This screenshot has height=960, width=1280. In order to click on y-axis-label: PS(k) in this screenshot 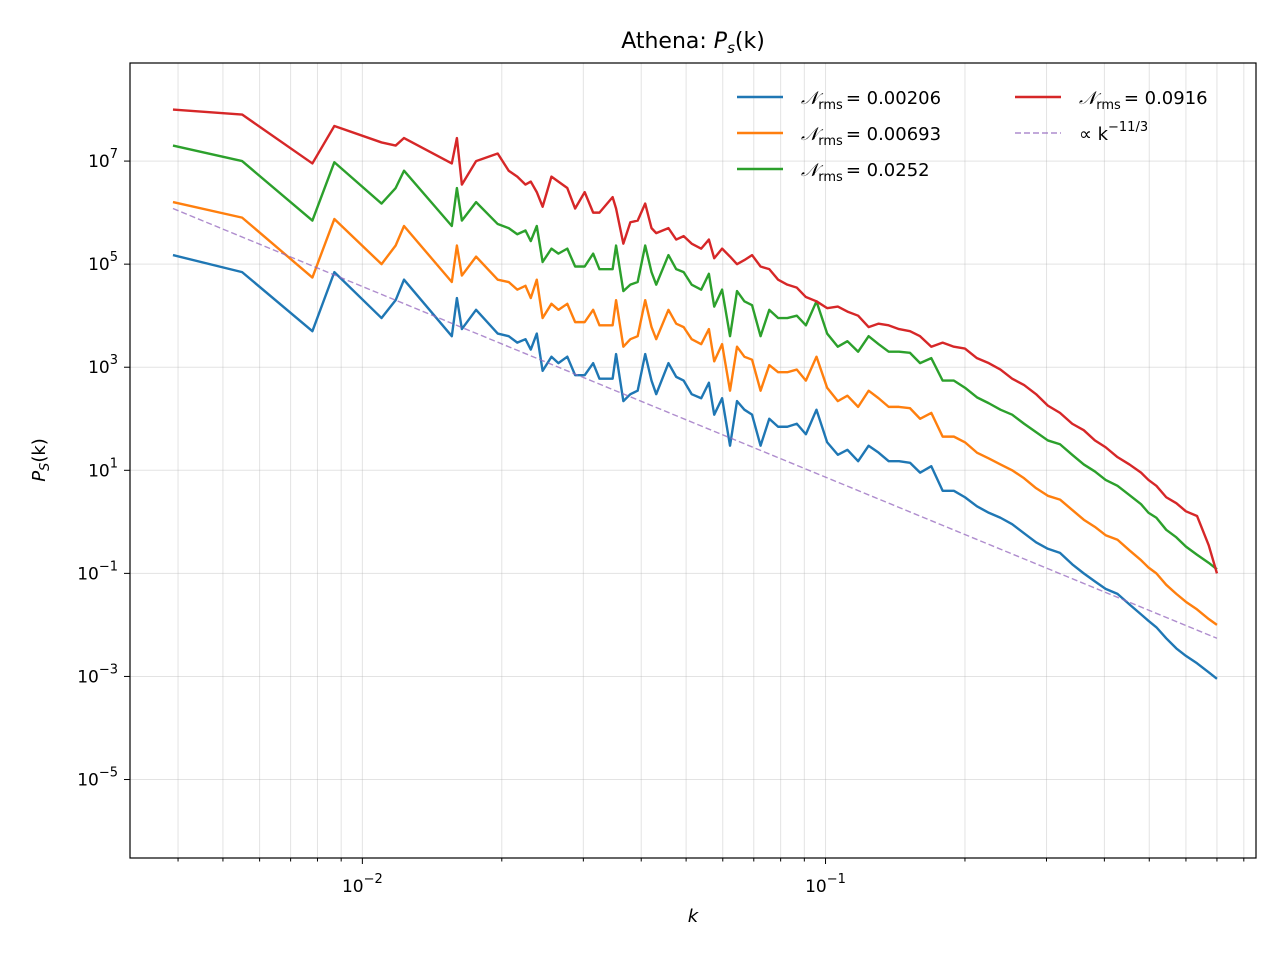, I will do `click(41, 460)`.